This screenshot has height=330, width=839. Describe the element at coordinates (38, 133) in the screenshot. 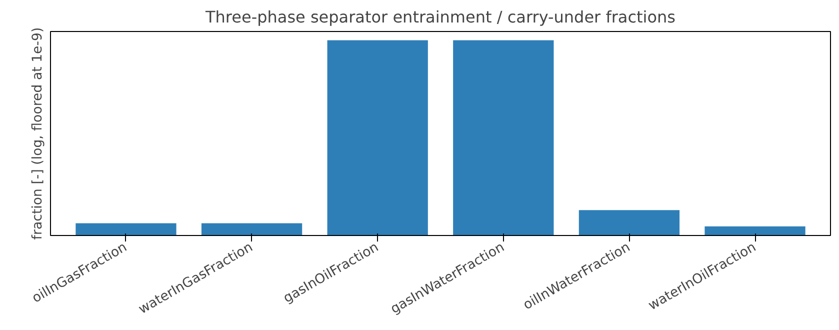

I see `y-axis-title: fraction [-] (log, floored at 1e-9)` at that location.